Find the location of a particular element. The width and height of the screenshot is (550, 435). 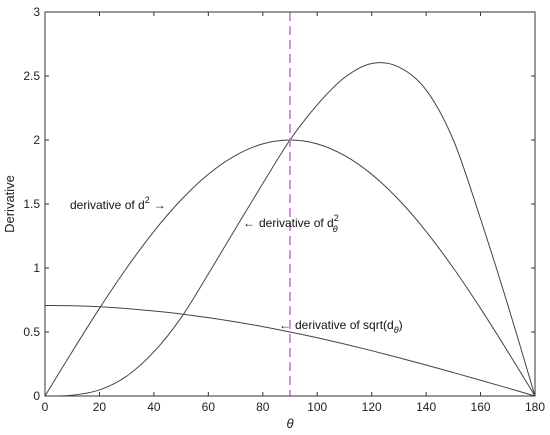

annotation-derivative-sqrt: ← derivative of sqrt(dθ) is located at coordinates (341, 326).